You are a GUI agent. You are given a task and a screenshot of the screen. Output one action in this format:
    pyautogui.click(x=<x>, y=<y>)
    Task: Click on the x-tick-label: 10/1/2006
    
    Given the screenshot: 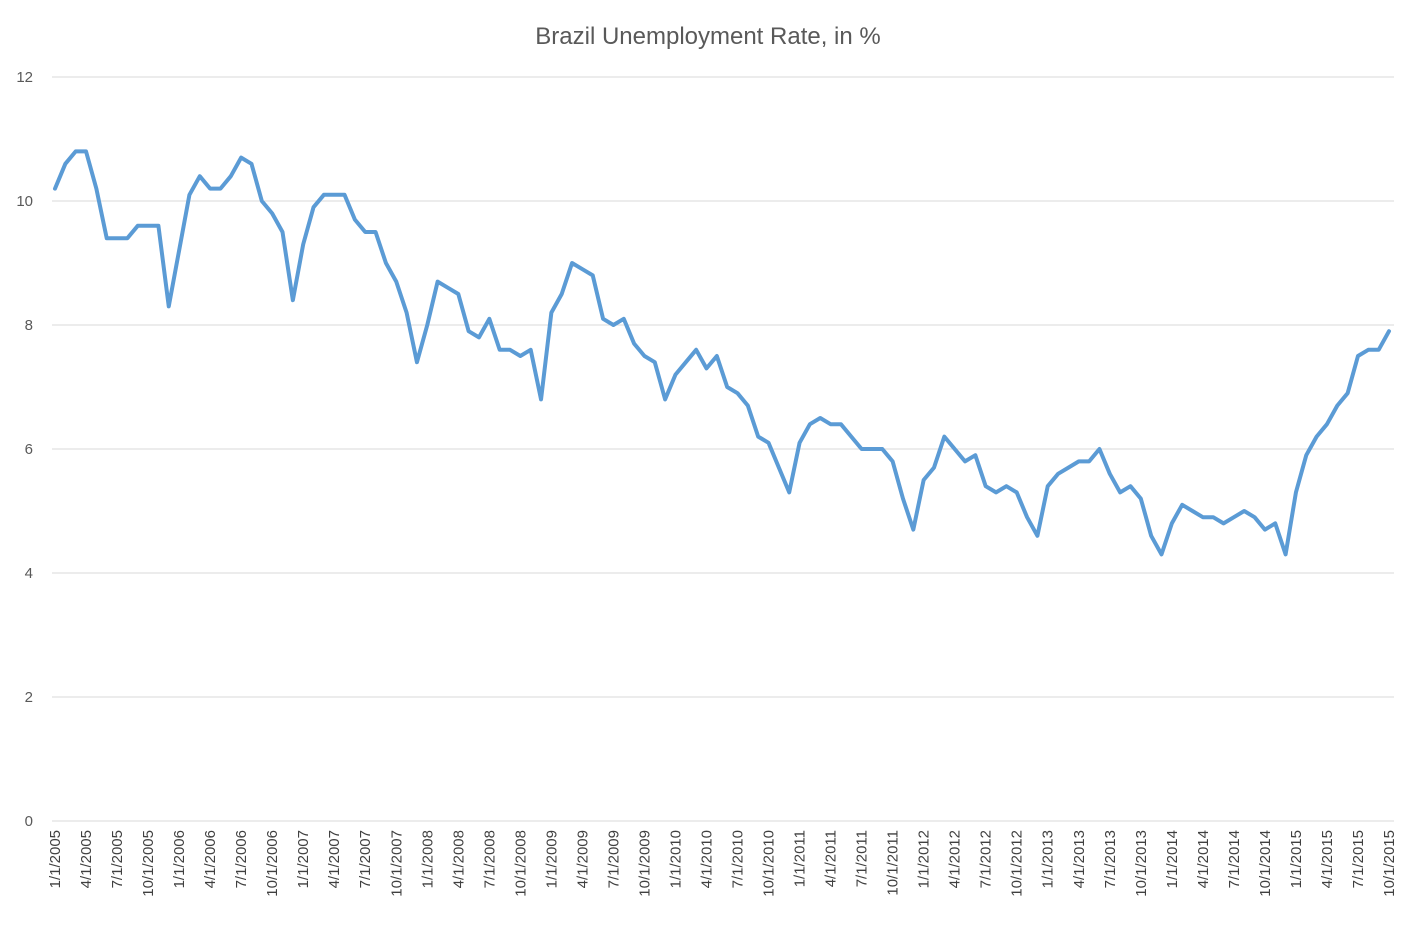 What is the action you would take?
    pyautogui.click(x=272, y=863)
    